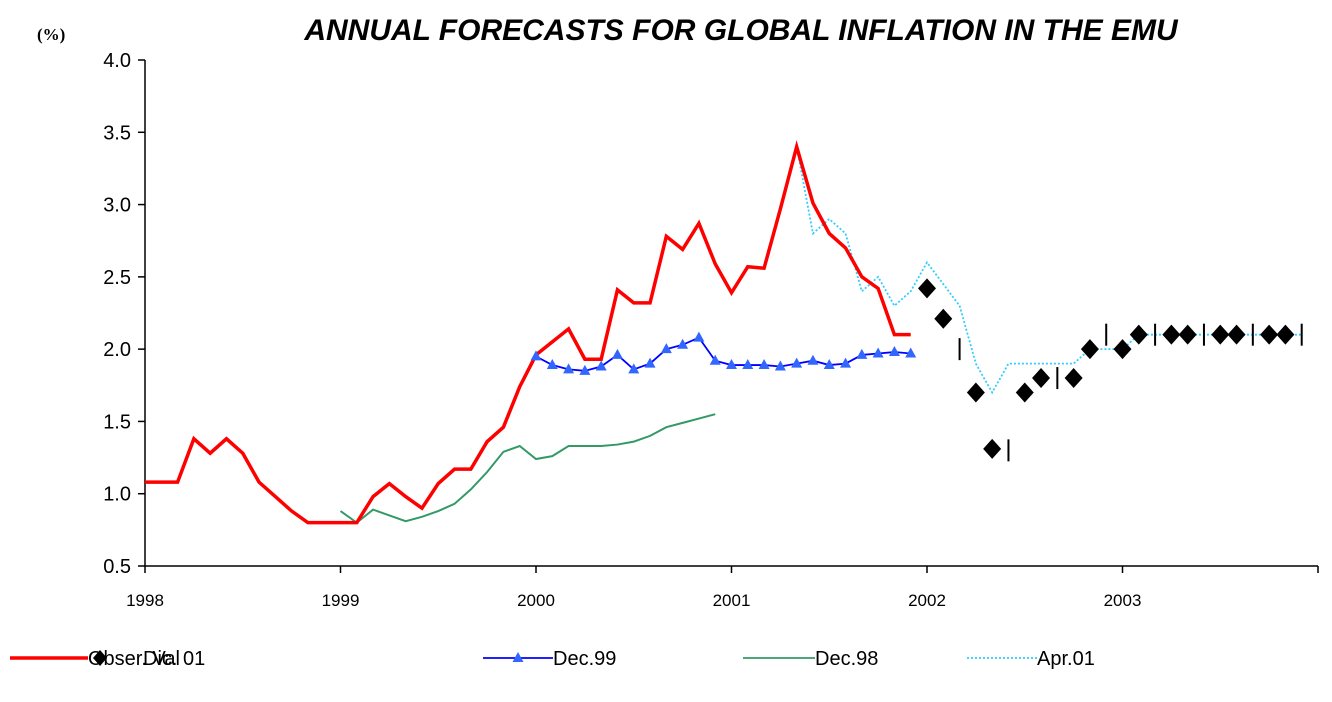  What do you see at coordinates (117, 61) in the screenshot?
I see `y-tick-label: 4.0` at bounding box center [117, 61].